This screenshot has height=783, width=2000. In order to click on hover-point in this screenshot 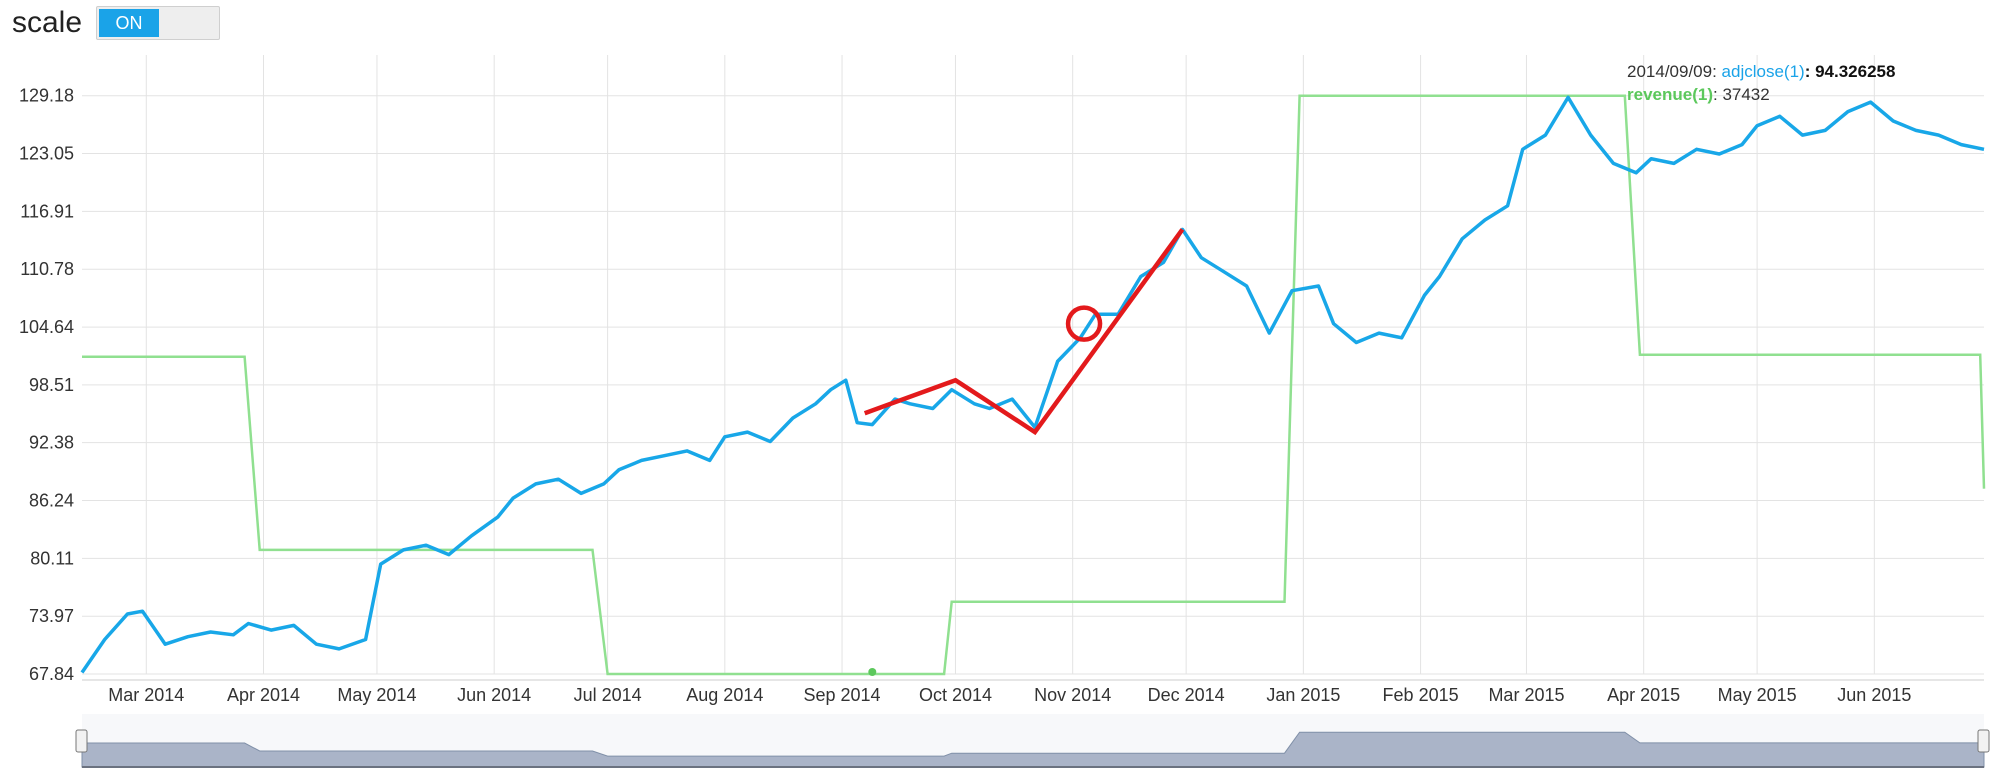, I will do `click(872, 672)`.